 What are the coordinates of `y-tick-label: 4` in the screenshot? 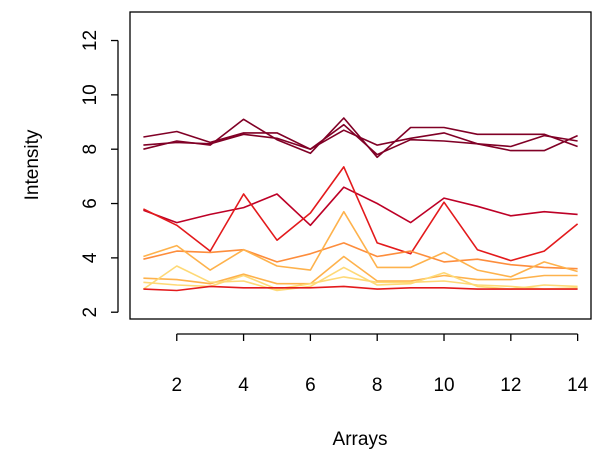 It's located at (90, 257).